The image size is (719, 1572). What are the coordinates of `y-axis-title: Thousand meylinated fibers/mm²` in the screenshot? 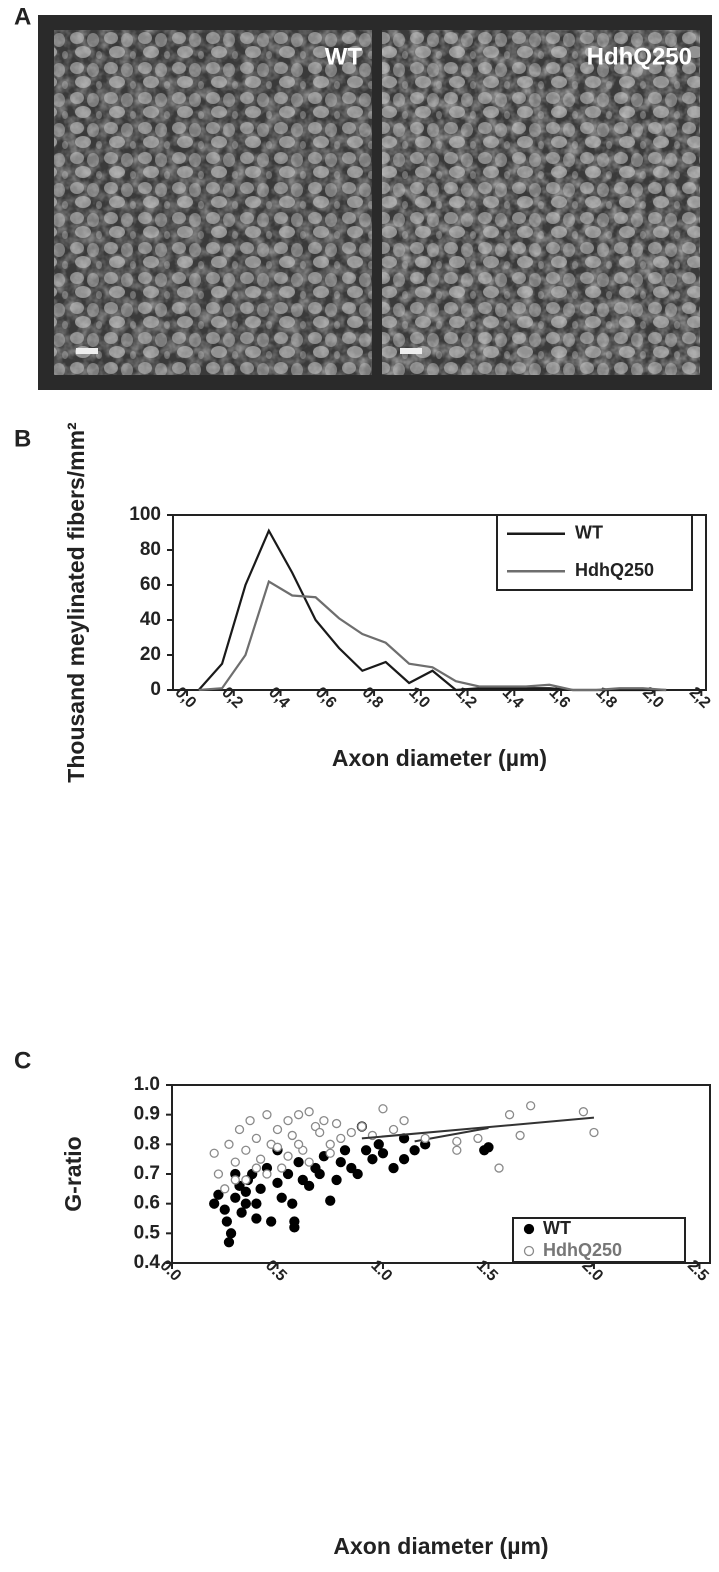 It's located at (76, 602).